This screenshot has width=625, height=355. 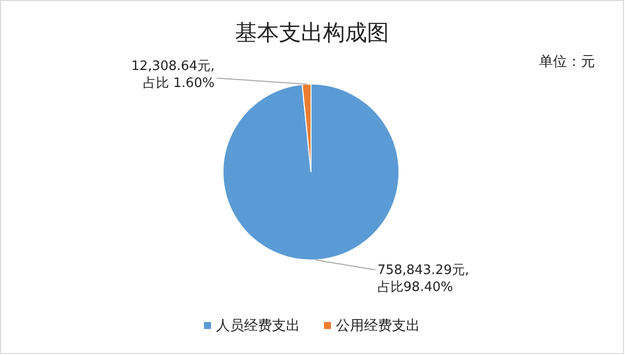 I want to click on pie-slice, so click(x=311, y=172).